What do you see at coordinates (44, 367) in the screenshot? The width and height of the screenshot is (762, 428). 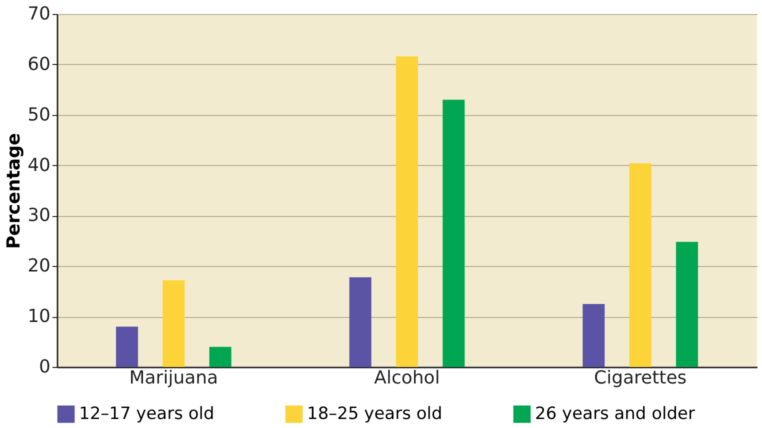 I see `y-tick-label: 0` at bounding box center [44, 367].